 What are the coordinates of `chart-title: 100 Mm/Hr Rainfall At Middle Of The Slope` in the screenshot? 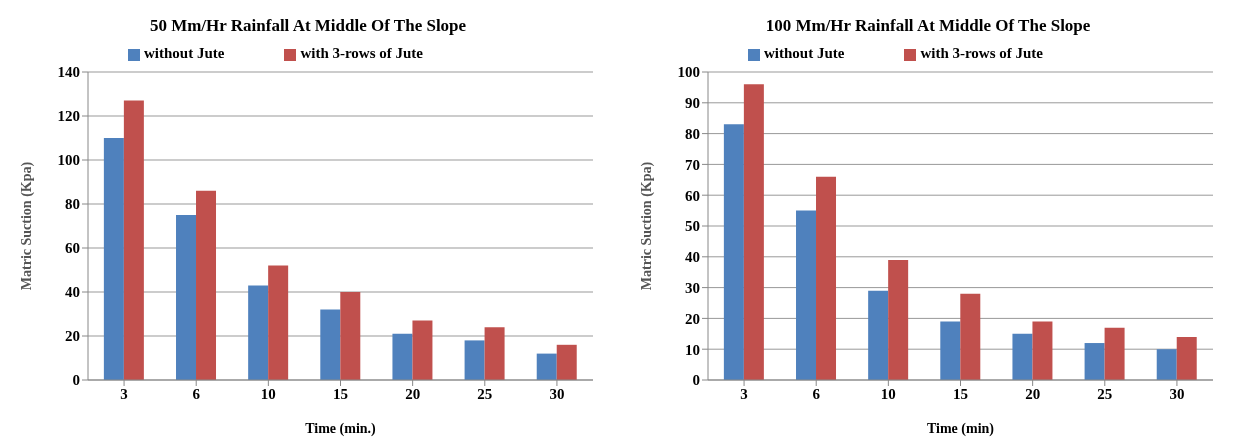 It's located at (928, 26).